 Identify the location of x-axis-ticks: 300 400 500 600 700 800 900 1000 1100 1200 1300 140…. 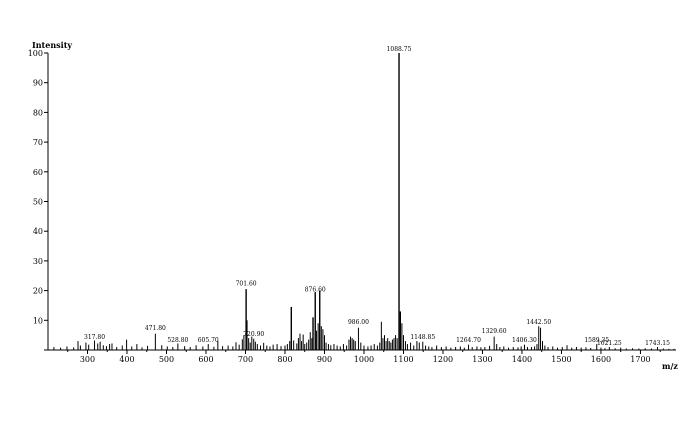
(364, 357).